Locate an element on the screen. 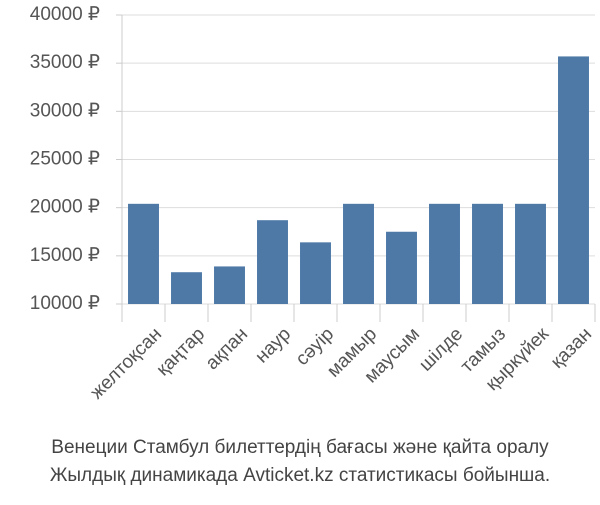 This screenshot has height=505, width=600. y-tick-label: 30000 ₽ is located at coordinates (65, 110).